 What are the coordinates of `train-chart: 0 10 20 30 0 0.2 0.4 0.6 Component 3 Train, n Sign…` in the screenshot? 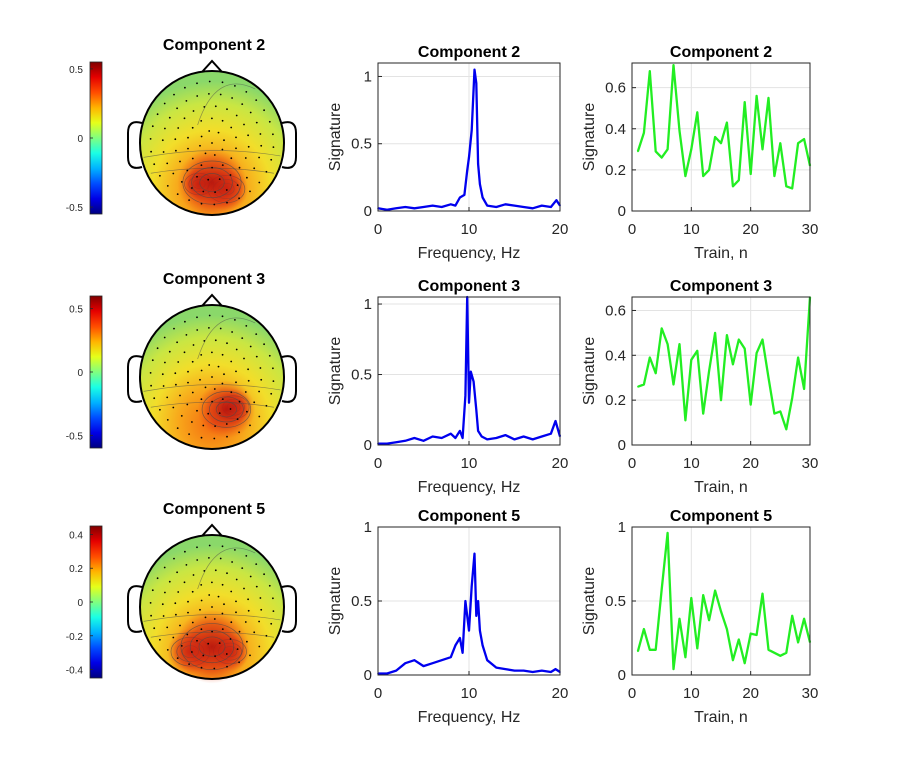 It's located at (699, 387).